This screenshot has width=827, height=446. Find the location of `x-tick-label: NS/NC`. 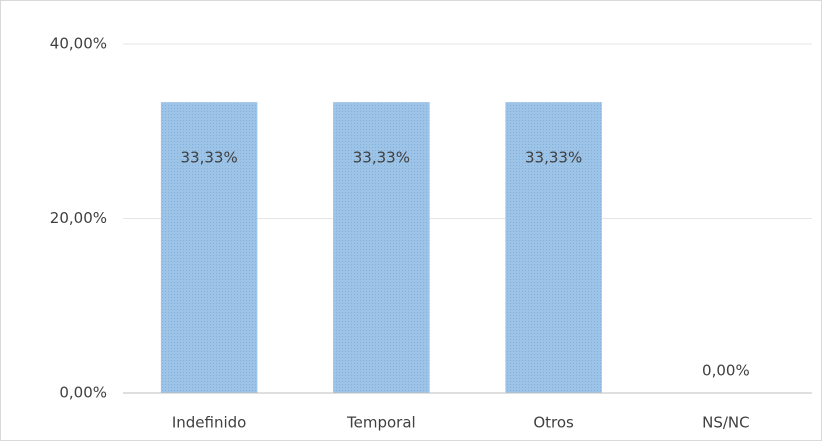

x-tick-label: NS/NC is located at coordinates (726, 423).